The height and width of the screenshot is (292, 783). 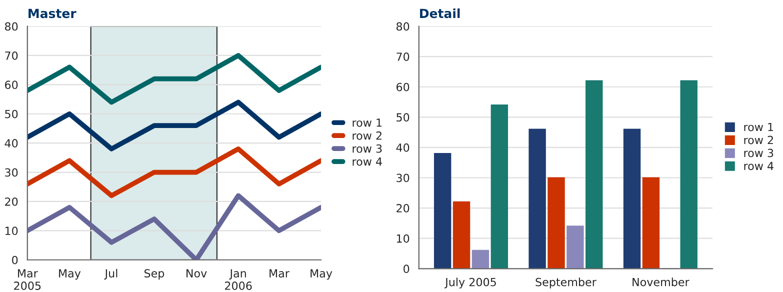 I want to click on x-tick-label: Nov, so click(x=196, y=273).